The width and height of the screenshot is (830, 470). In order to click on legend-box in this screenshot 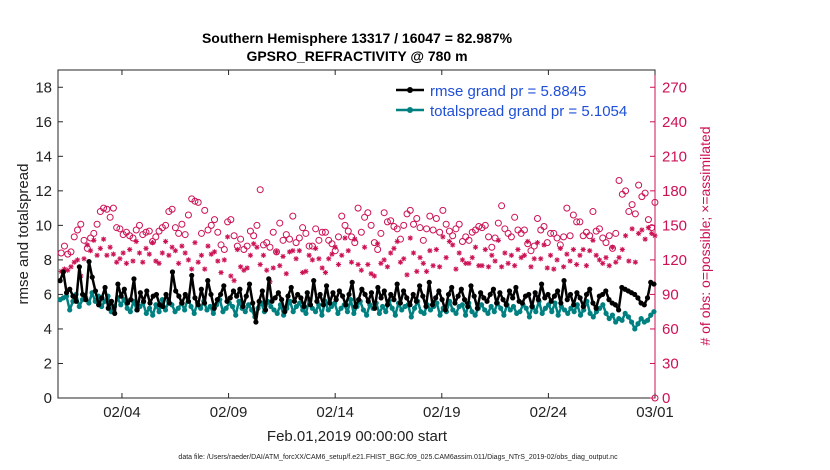, I will do `click(521, 99)`.